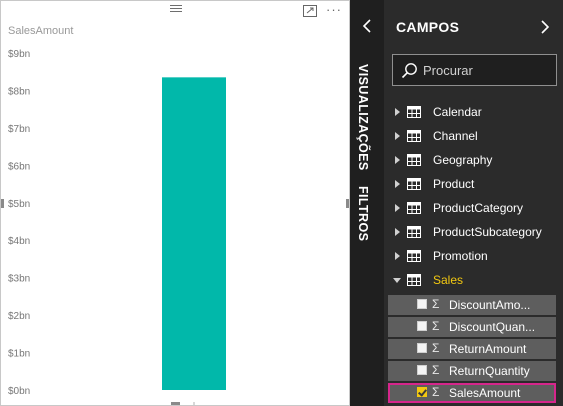 This screenshot has height=406, width=563. I want to click on drag-grip-icon, so click(176, 9).